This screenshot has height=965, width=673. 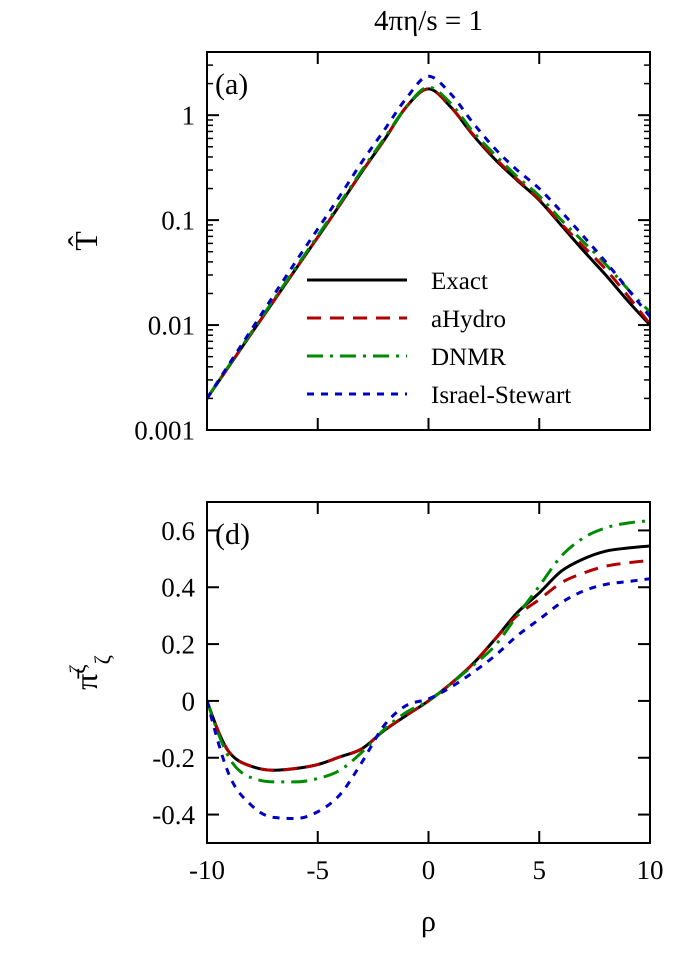 I want to click on y-tick-label: 0.001, so click(x=164, y=430).